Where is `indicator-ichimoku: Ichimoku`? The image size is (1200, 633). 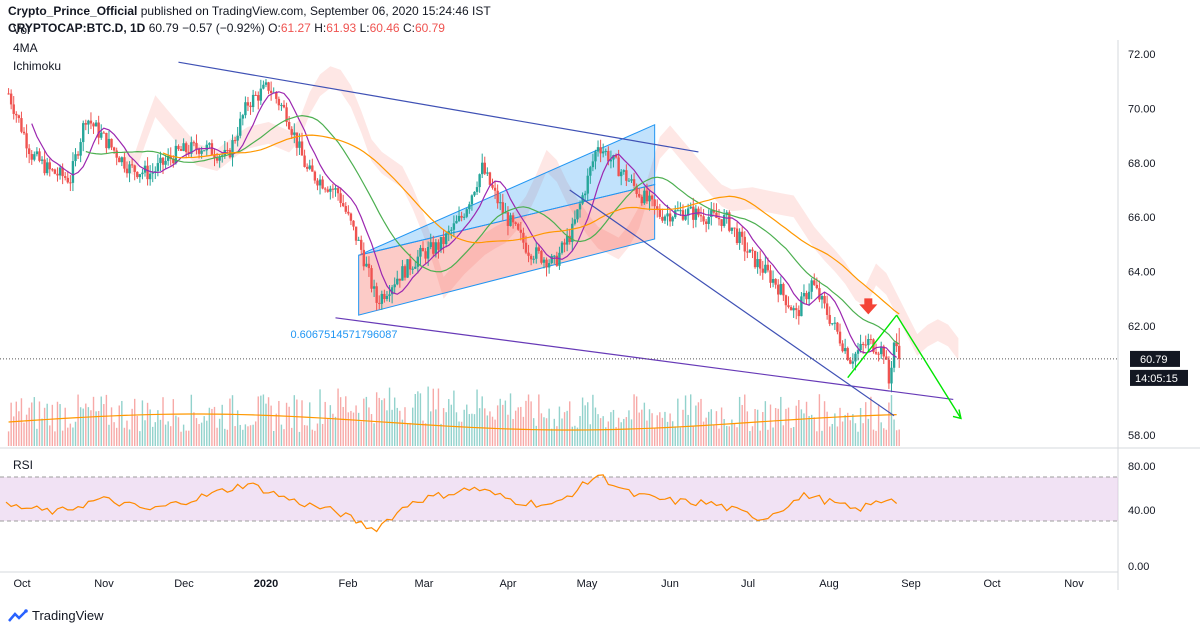
indicator-ichimoku: Ichimoku is located at coordinates (37, 66).